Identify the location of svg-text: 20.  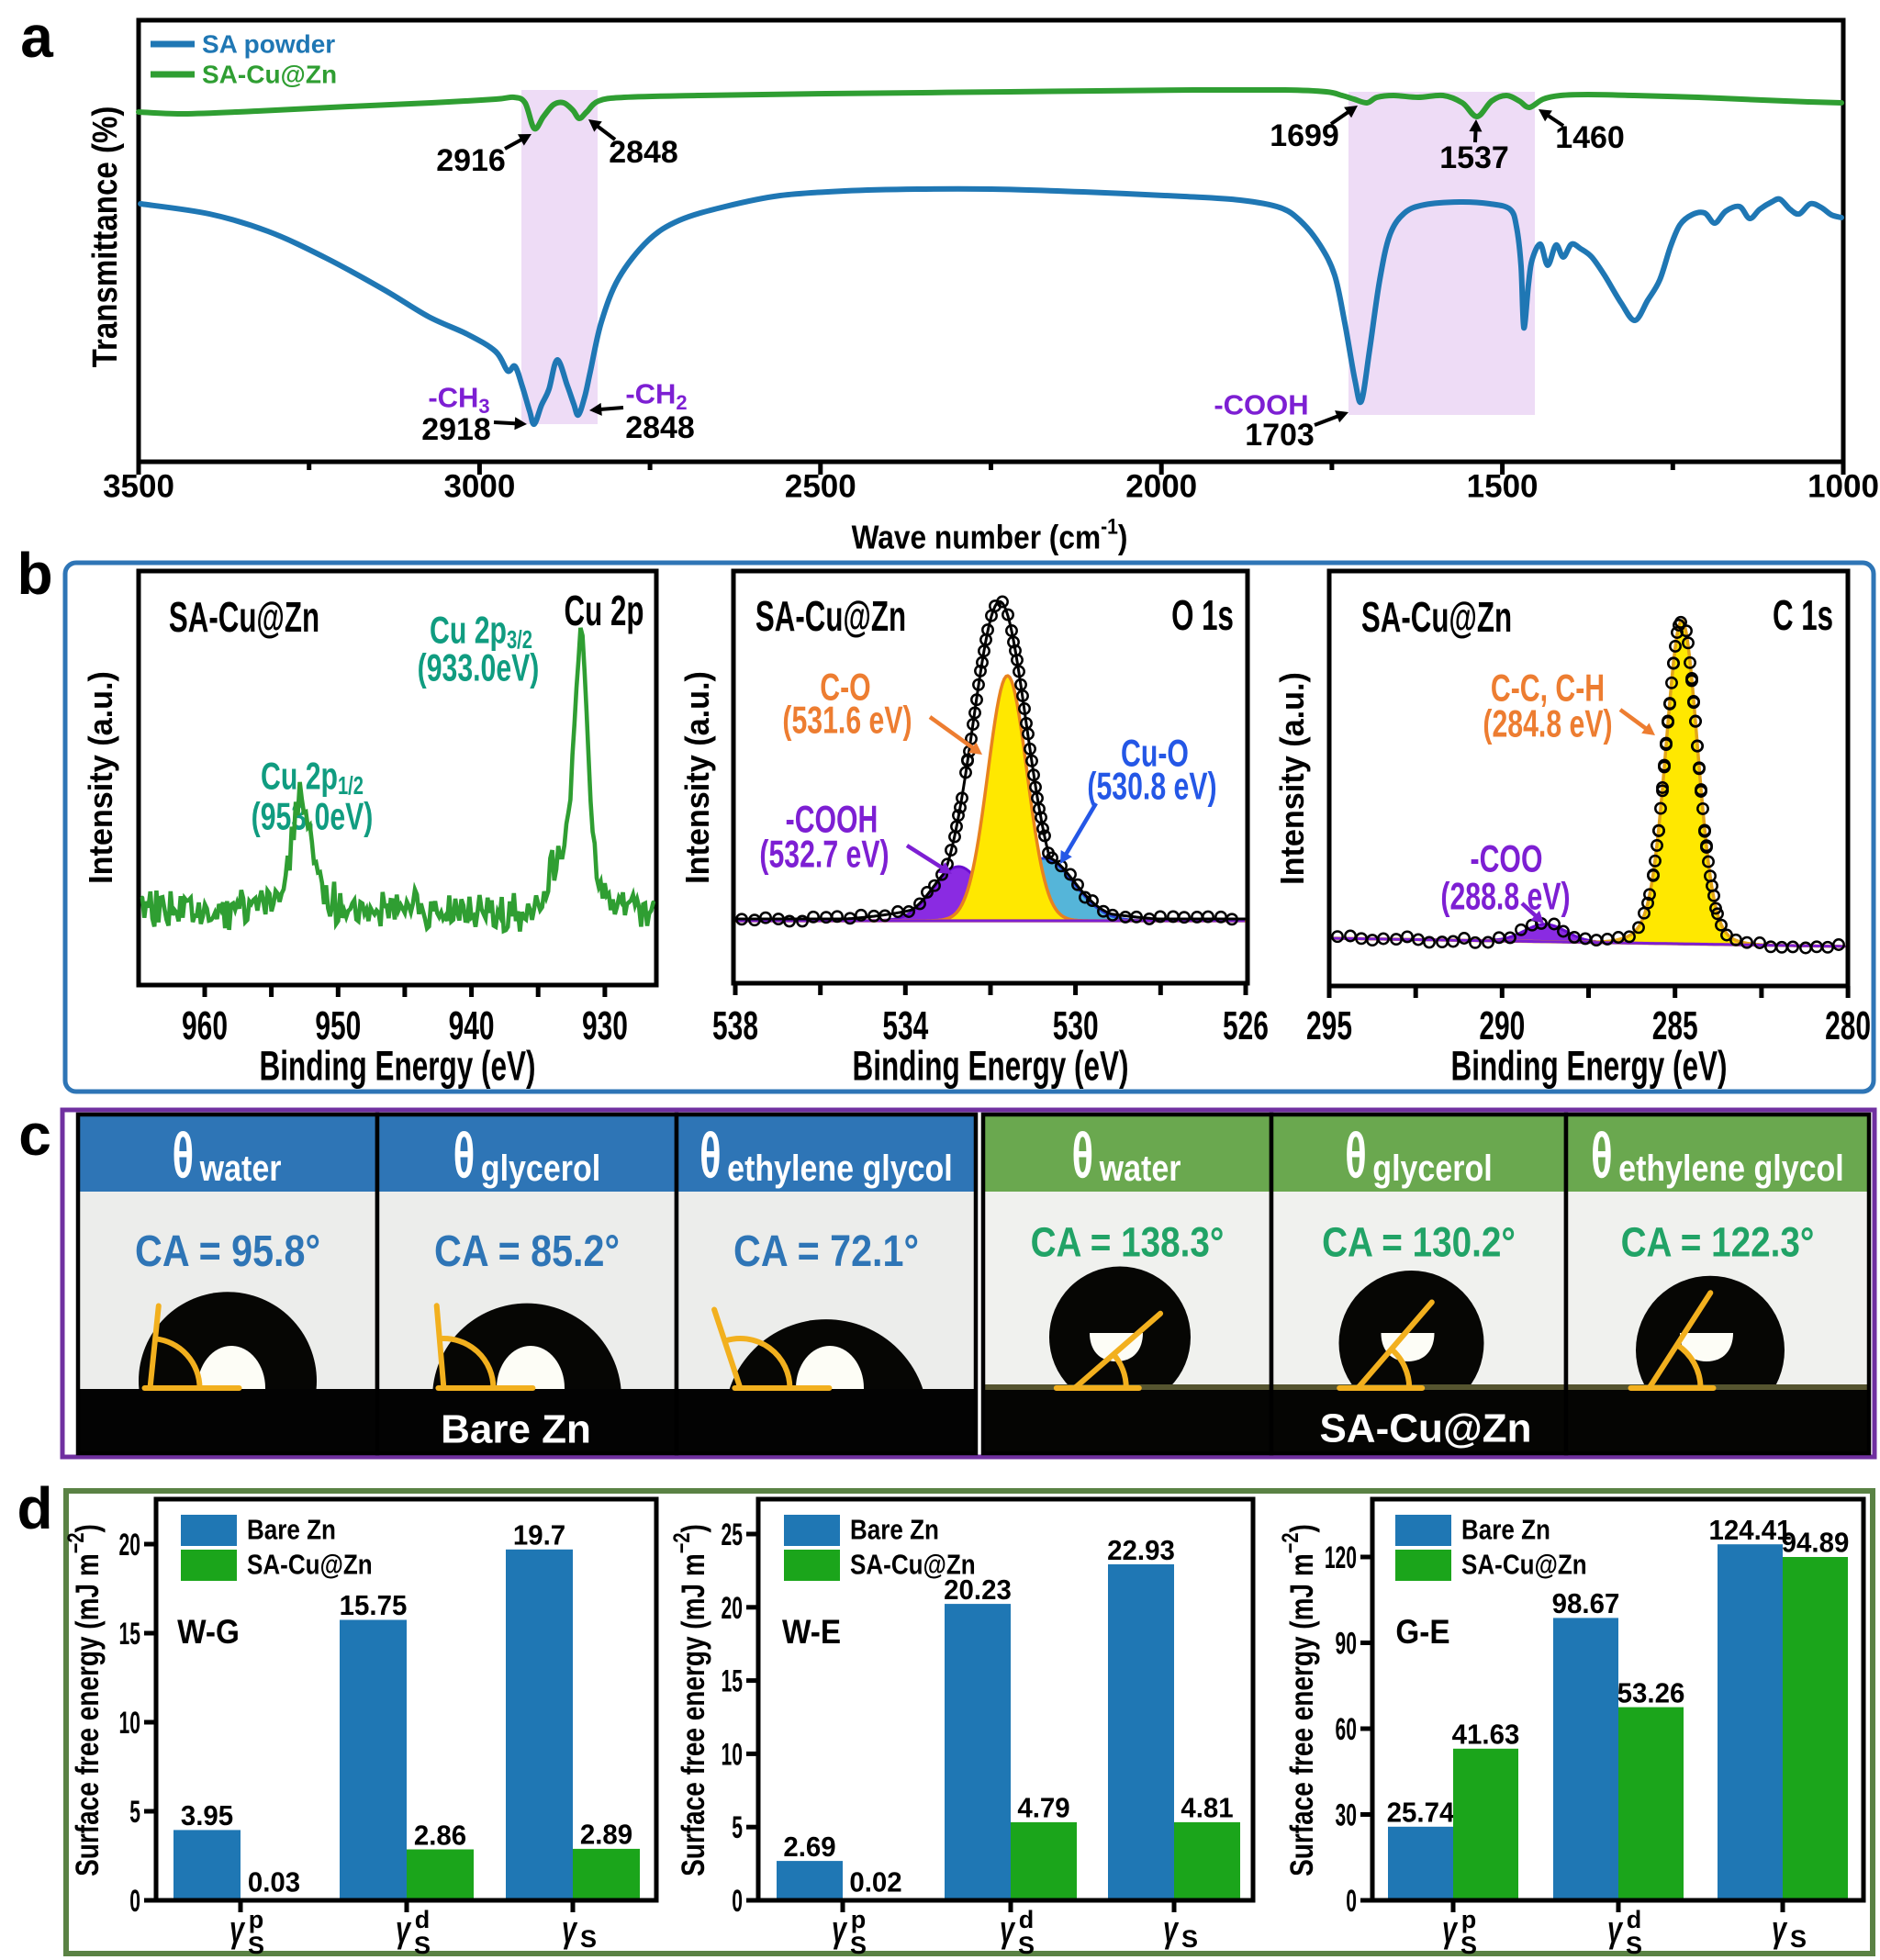
(129, 1544).